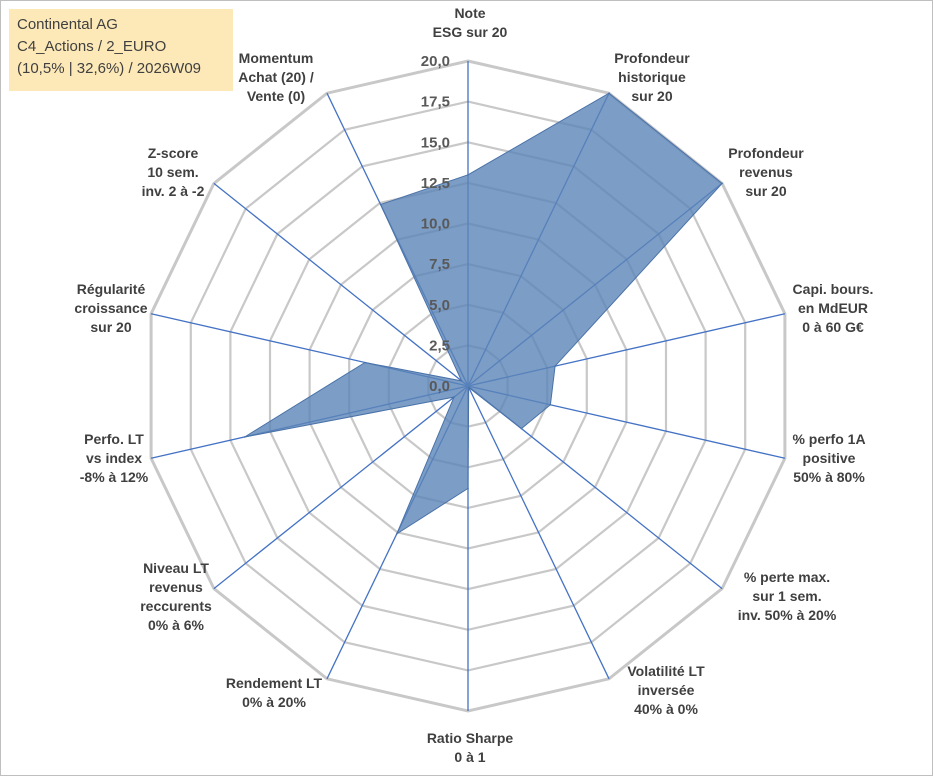 Image resolution: width=933 pixels, height=776 pixels. What do you see at coordinates (469, 757) in the screenshot?
I see `axis-label: 0 à 1` at bounding box center [469, 757].